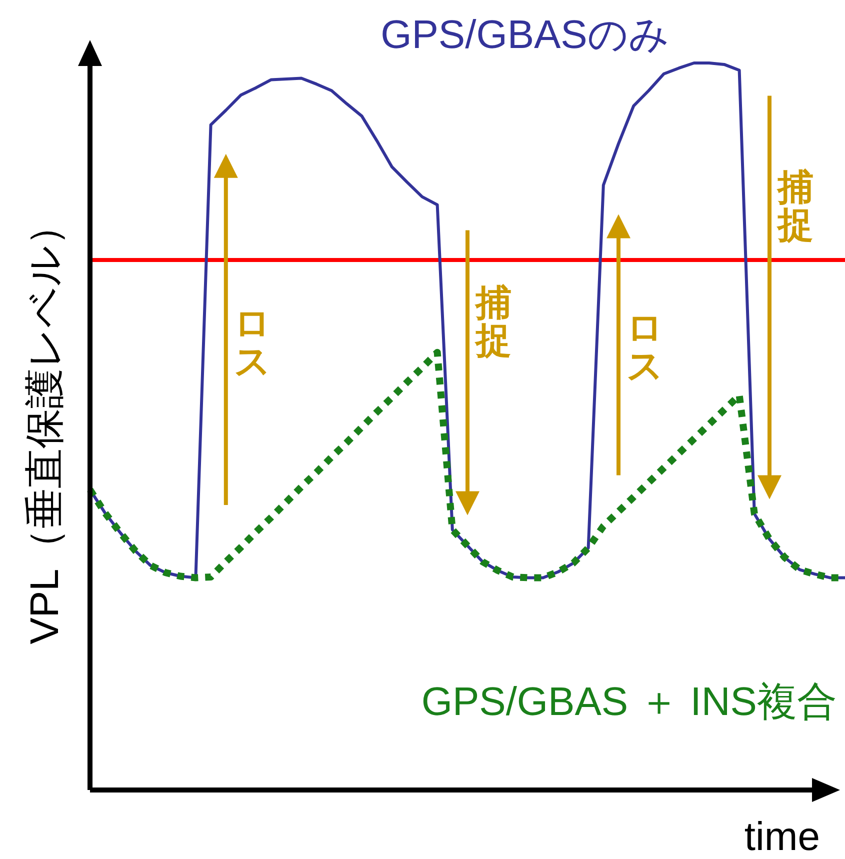 The width and height of the screenshot is (845, 859). What do you see at coordinates (45, 425) in the screenshot?
I see `ylabel: VPL（垂直保護レベル）` at bounding box center [45, 425].